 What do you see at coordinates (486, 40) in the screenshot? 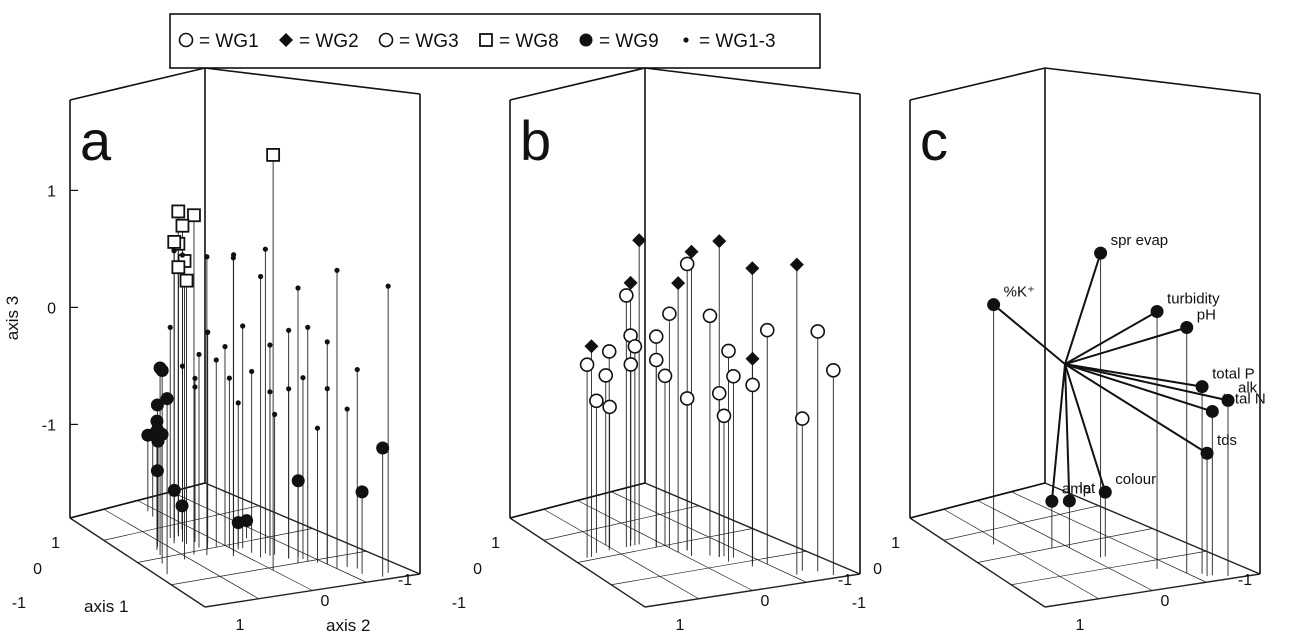
I see `legend-marker-square-open-icon` at bounding box center [486, 40].